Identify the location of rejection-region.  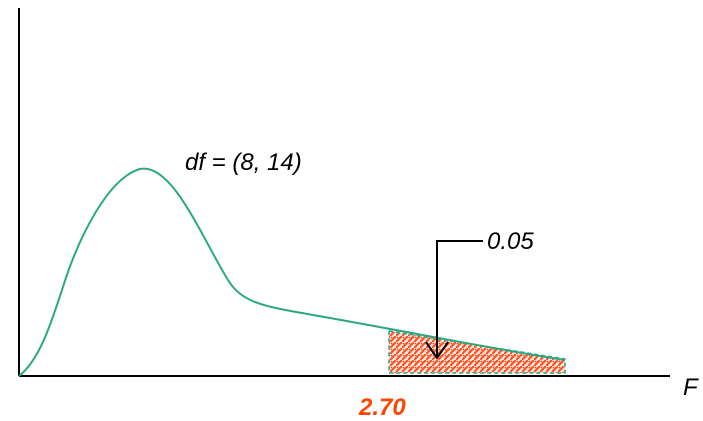
(477, 352).